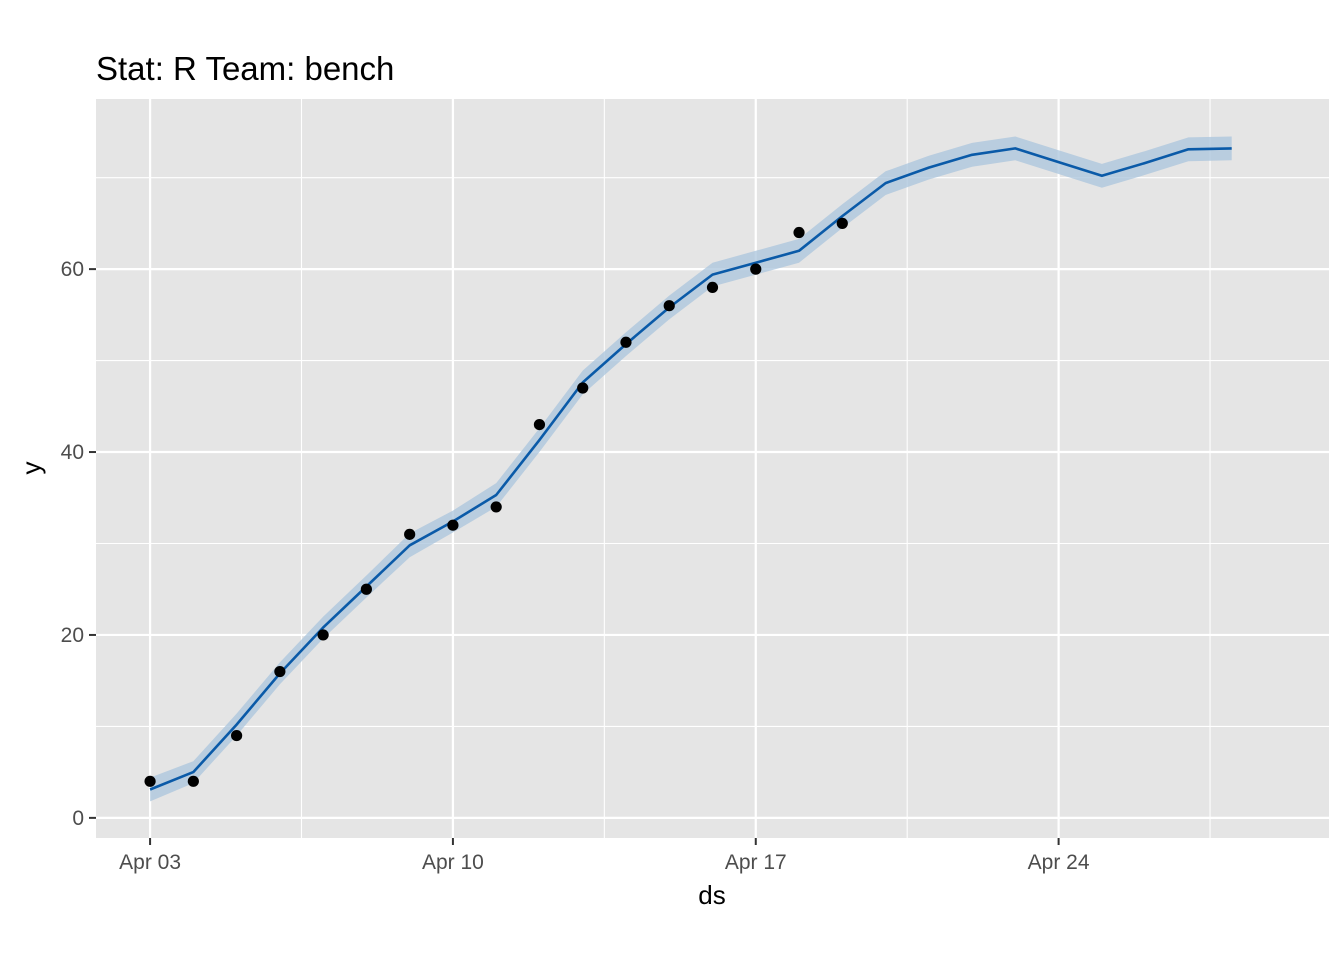 The height and width of the screenshot is (960, 1344). I want to click on x-axis-tick-labels: Apr 03 Apr 10 Apr 17 Apr 24, so click(604, 862).